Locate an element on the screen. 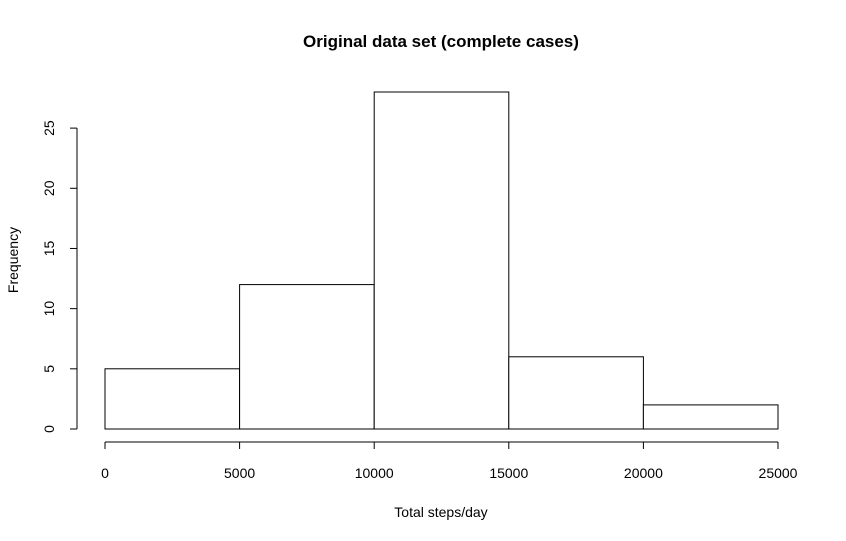  y-axis: 0 5 10 15 20 25 is located at coordinates (59, 276).